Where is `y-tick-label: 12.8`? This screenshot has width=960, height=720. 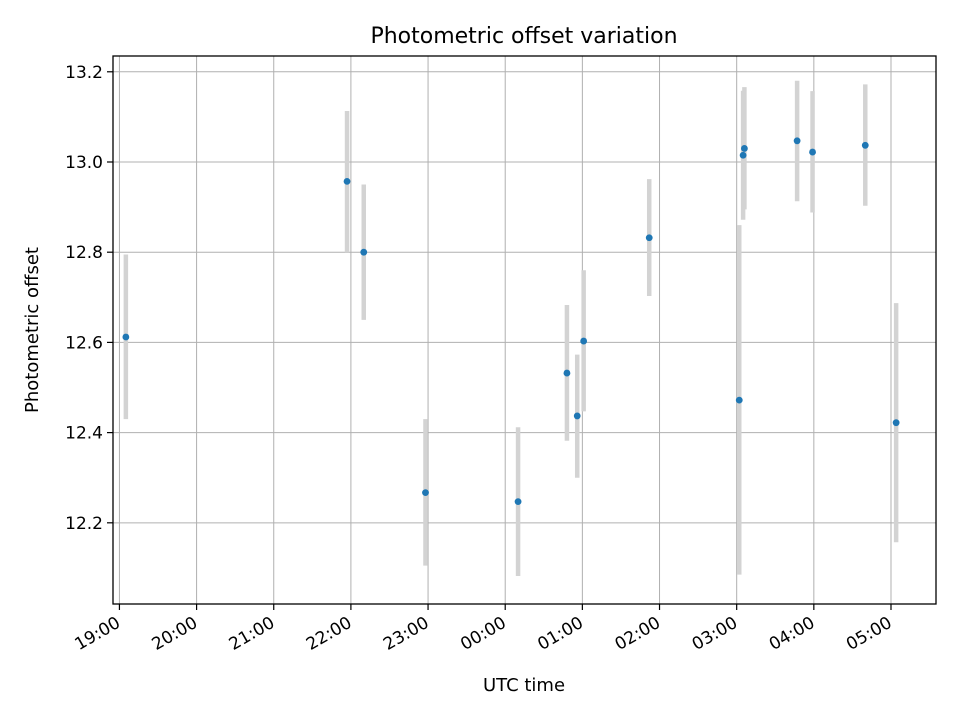
y-tick-label: 12.8 is located at coordinates (84, 253).